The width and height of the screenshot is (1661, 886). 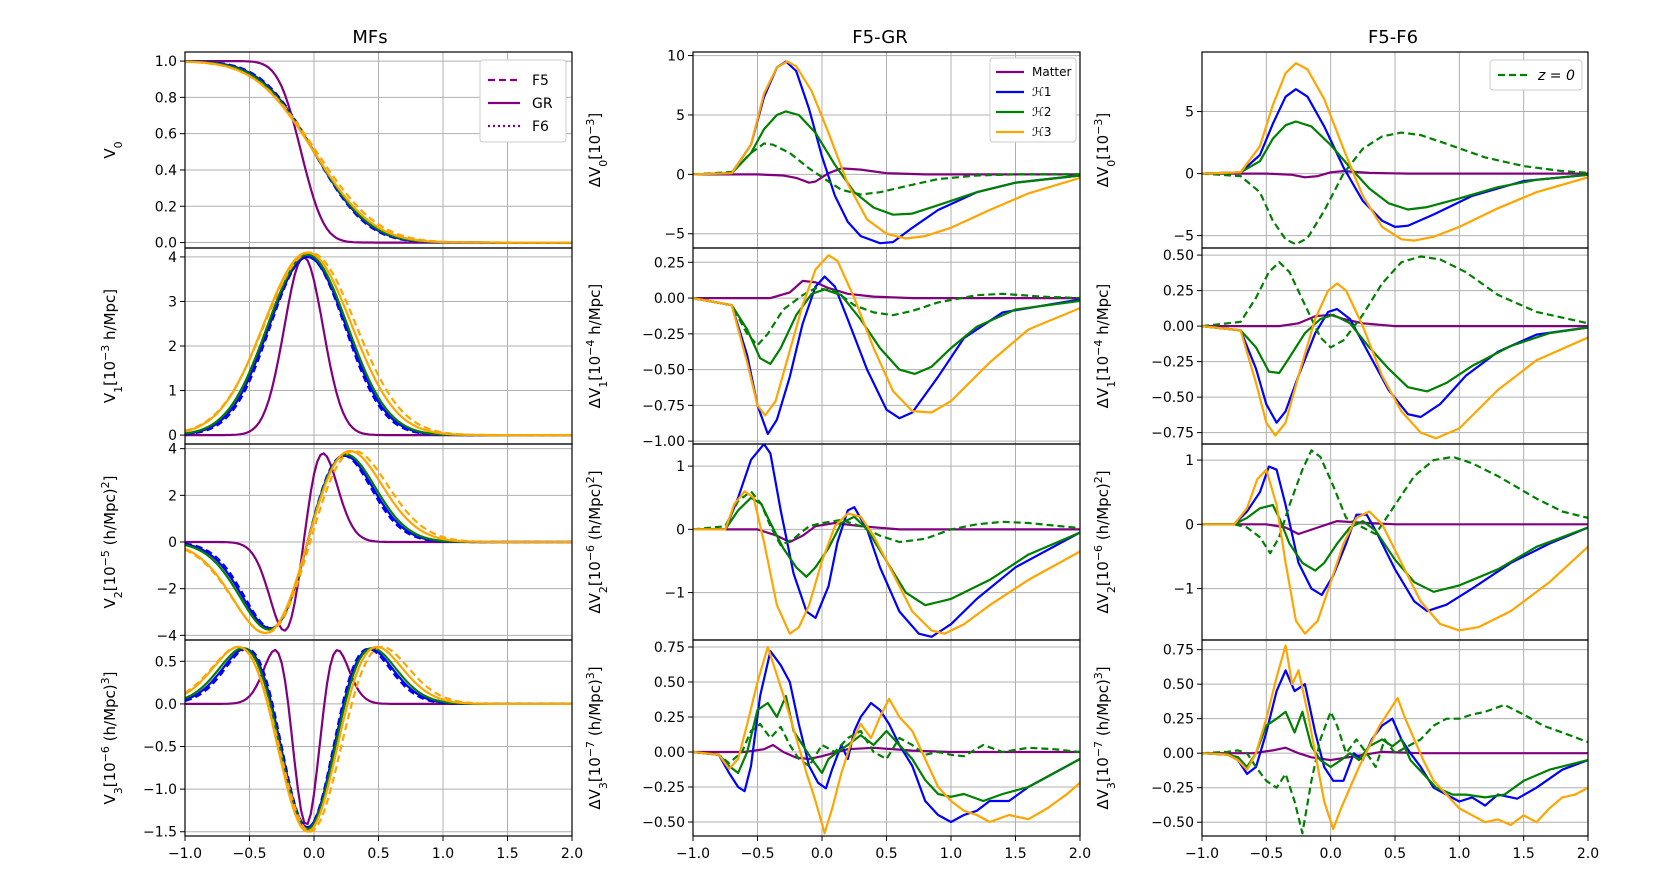 I want to click on x-tick-label: 1.5, so click(x=1524, y=854).